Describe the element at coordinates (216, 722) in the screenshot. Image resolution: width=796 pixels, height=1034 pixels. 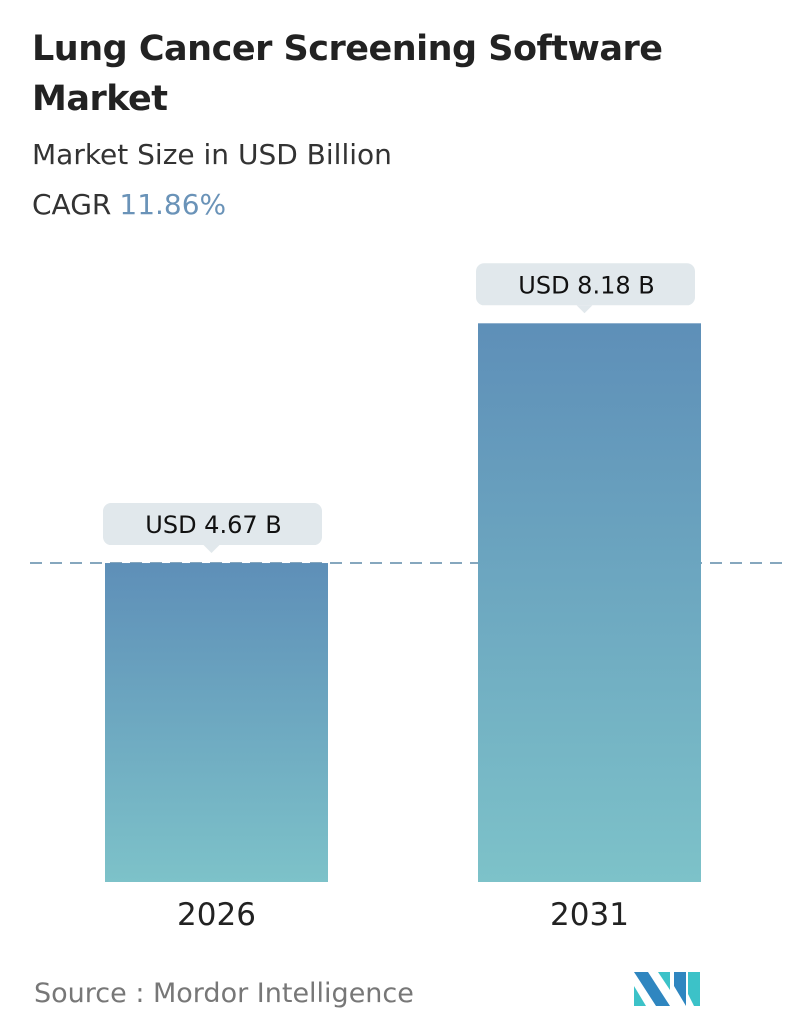
I see `bar-2026` at that location.